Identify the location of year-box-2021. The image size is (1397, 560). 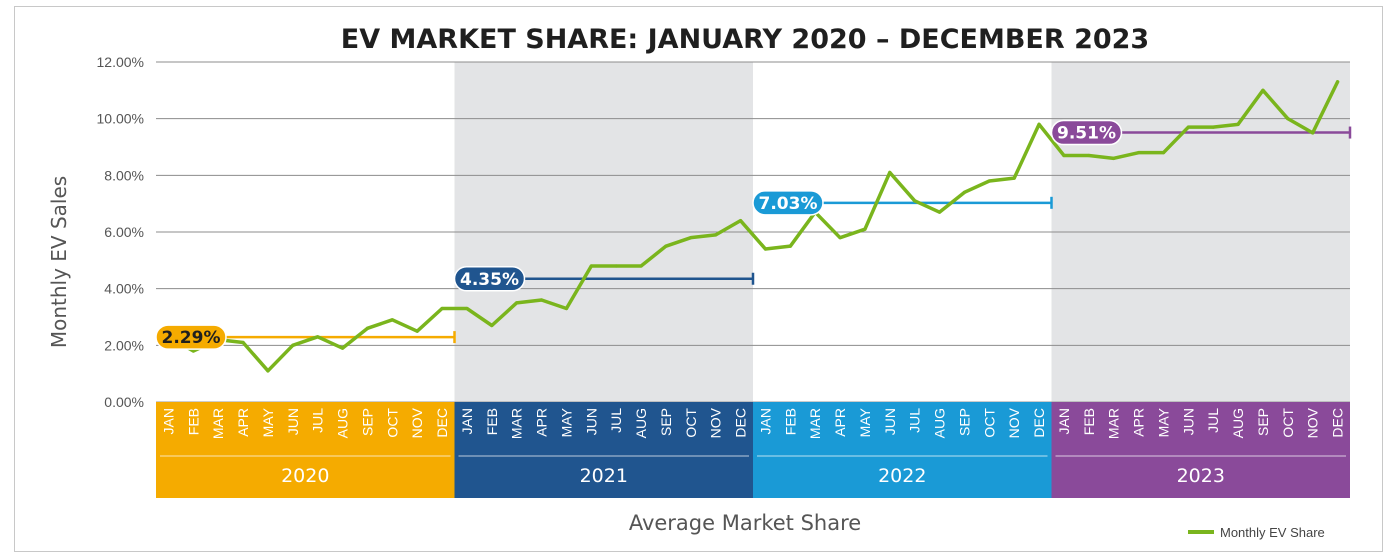
(603, 450).